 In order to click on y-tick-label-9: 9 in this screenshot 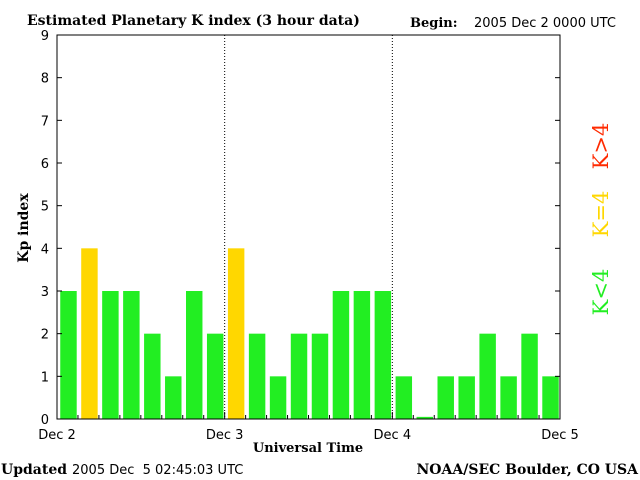, I will do `click(45, 36)`.